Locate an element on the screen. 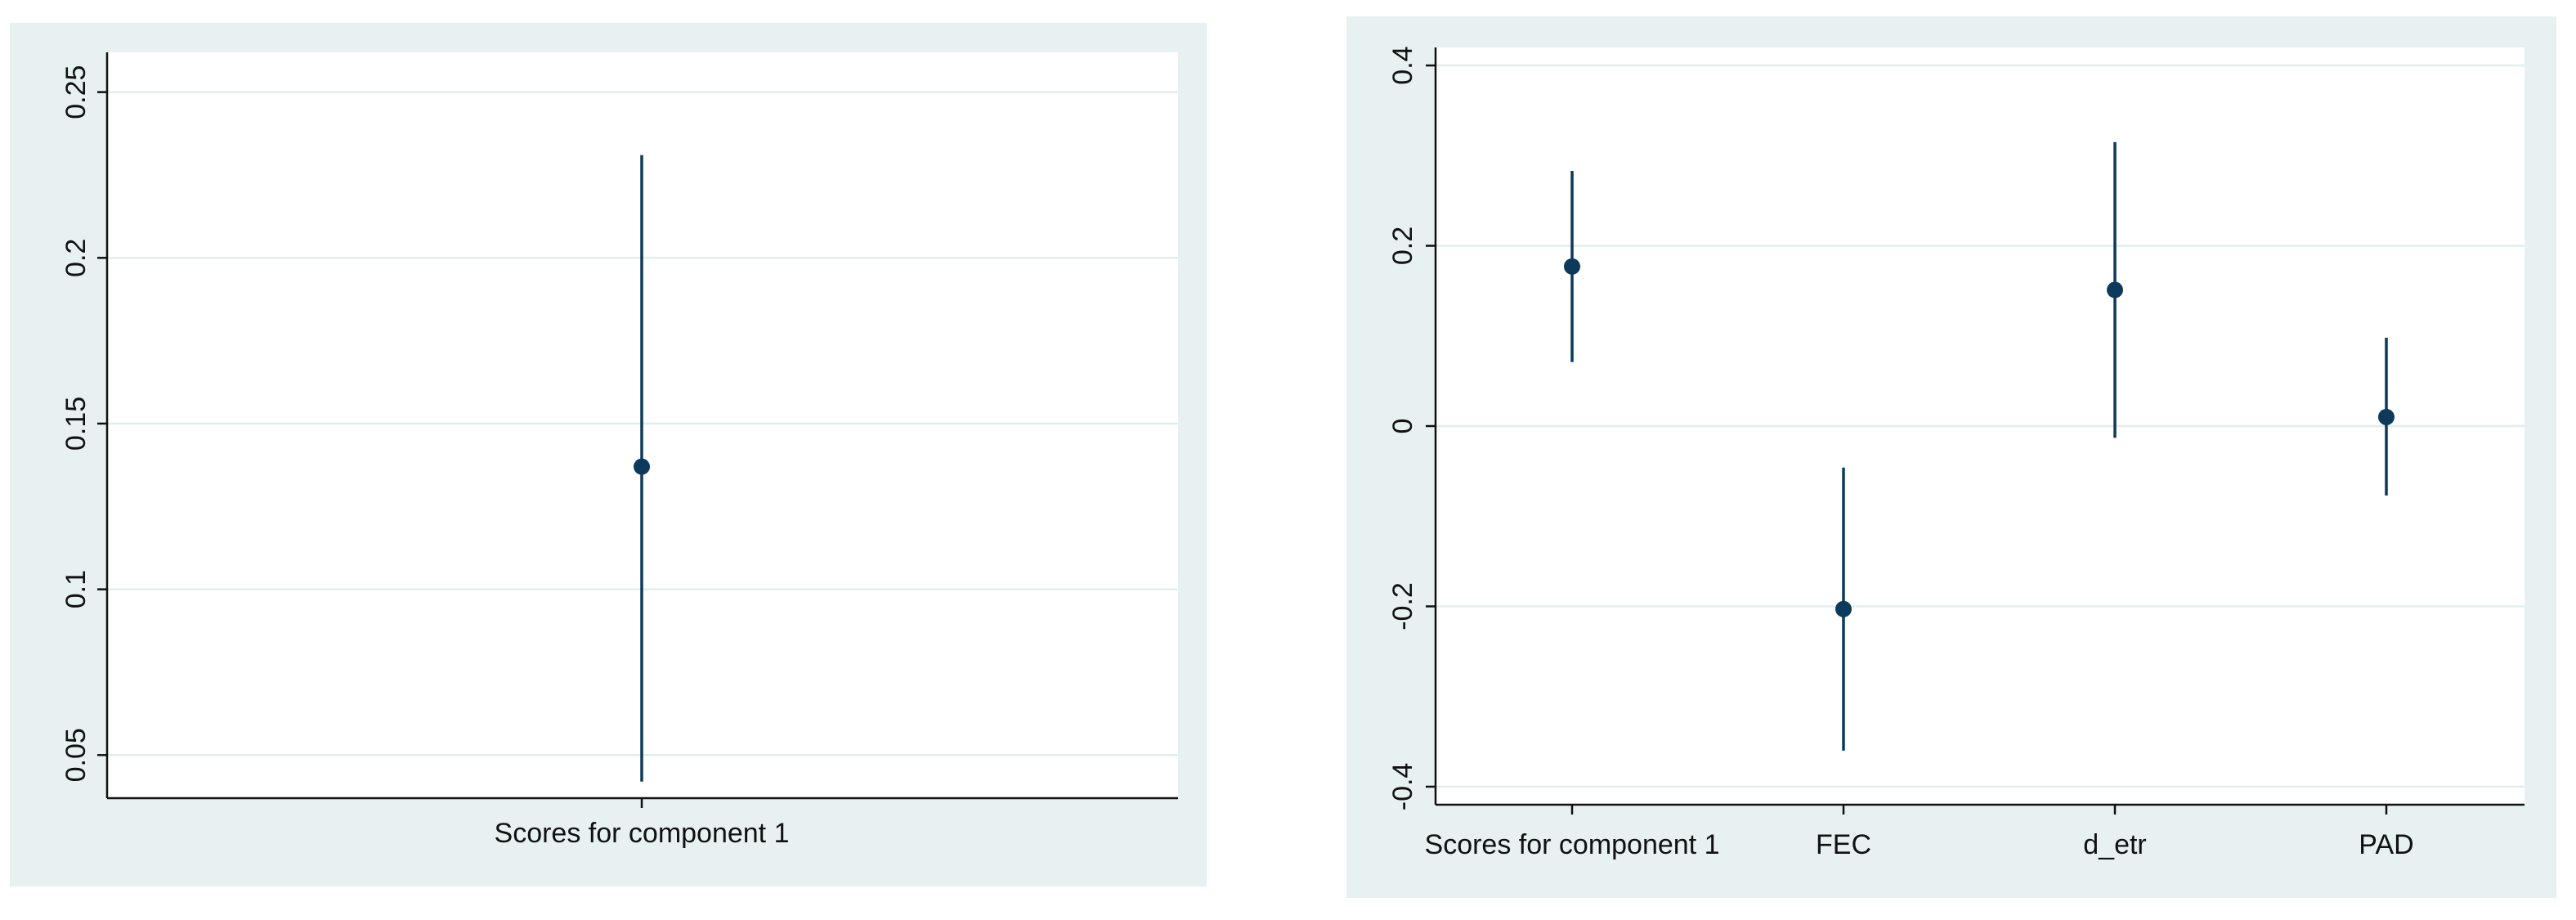 This screenshot has height=920, width=2576. y-tick-label: -0.2 is located at coordinates (1402, 606).